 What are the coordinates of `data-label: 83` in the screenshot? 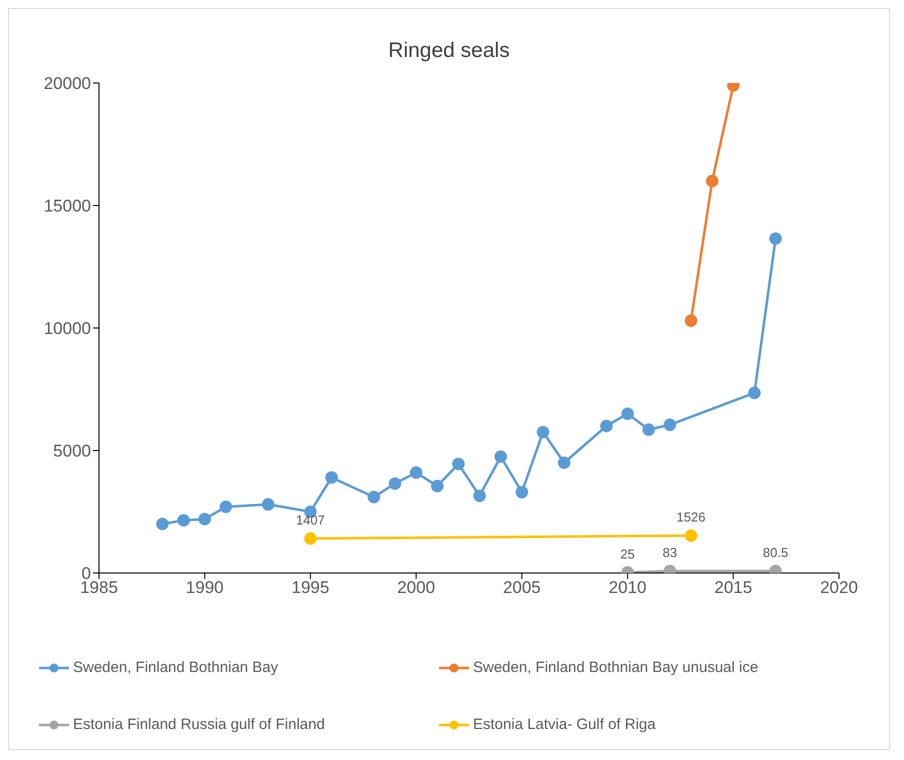 It's located at (670, 552).